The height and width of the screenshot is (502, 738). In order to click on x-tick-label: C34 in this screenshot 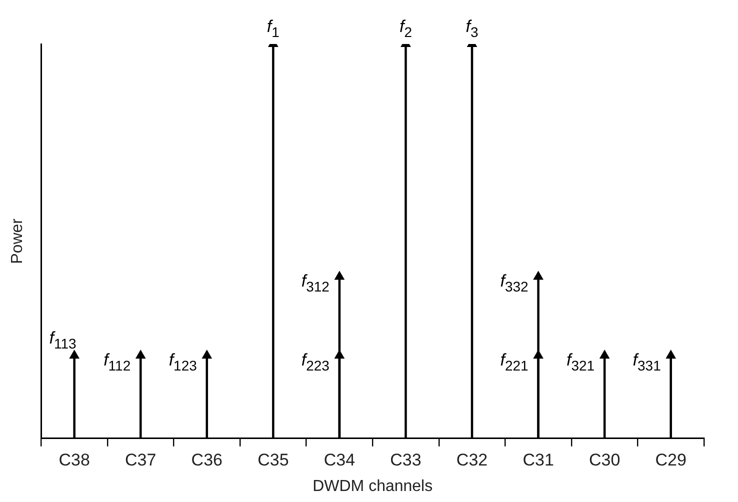, I will do `click(340, 460)`.